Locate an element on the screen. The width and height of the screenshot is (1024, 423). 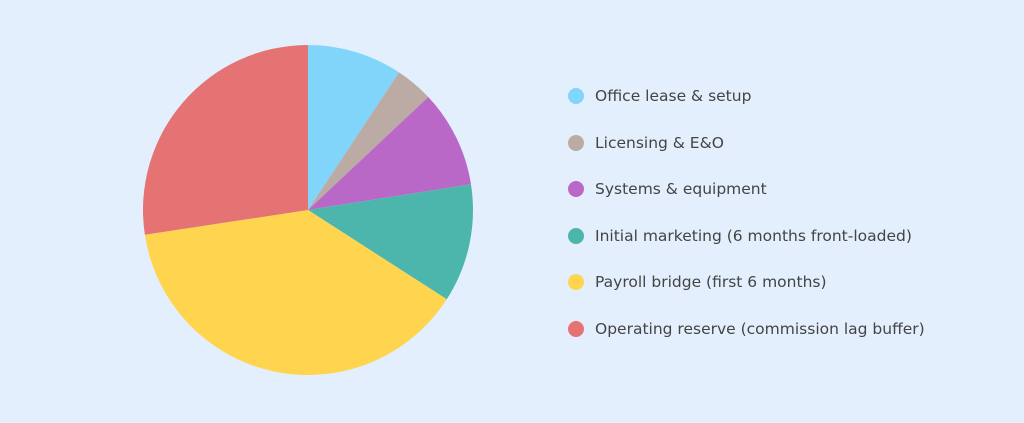
legend-label: Payroll bridge (first 6 months) is located at coordinates (711, 282).